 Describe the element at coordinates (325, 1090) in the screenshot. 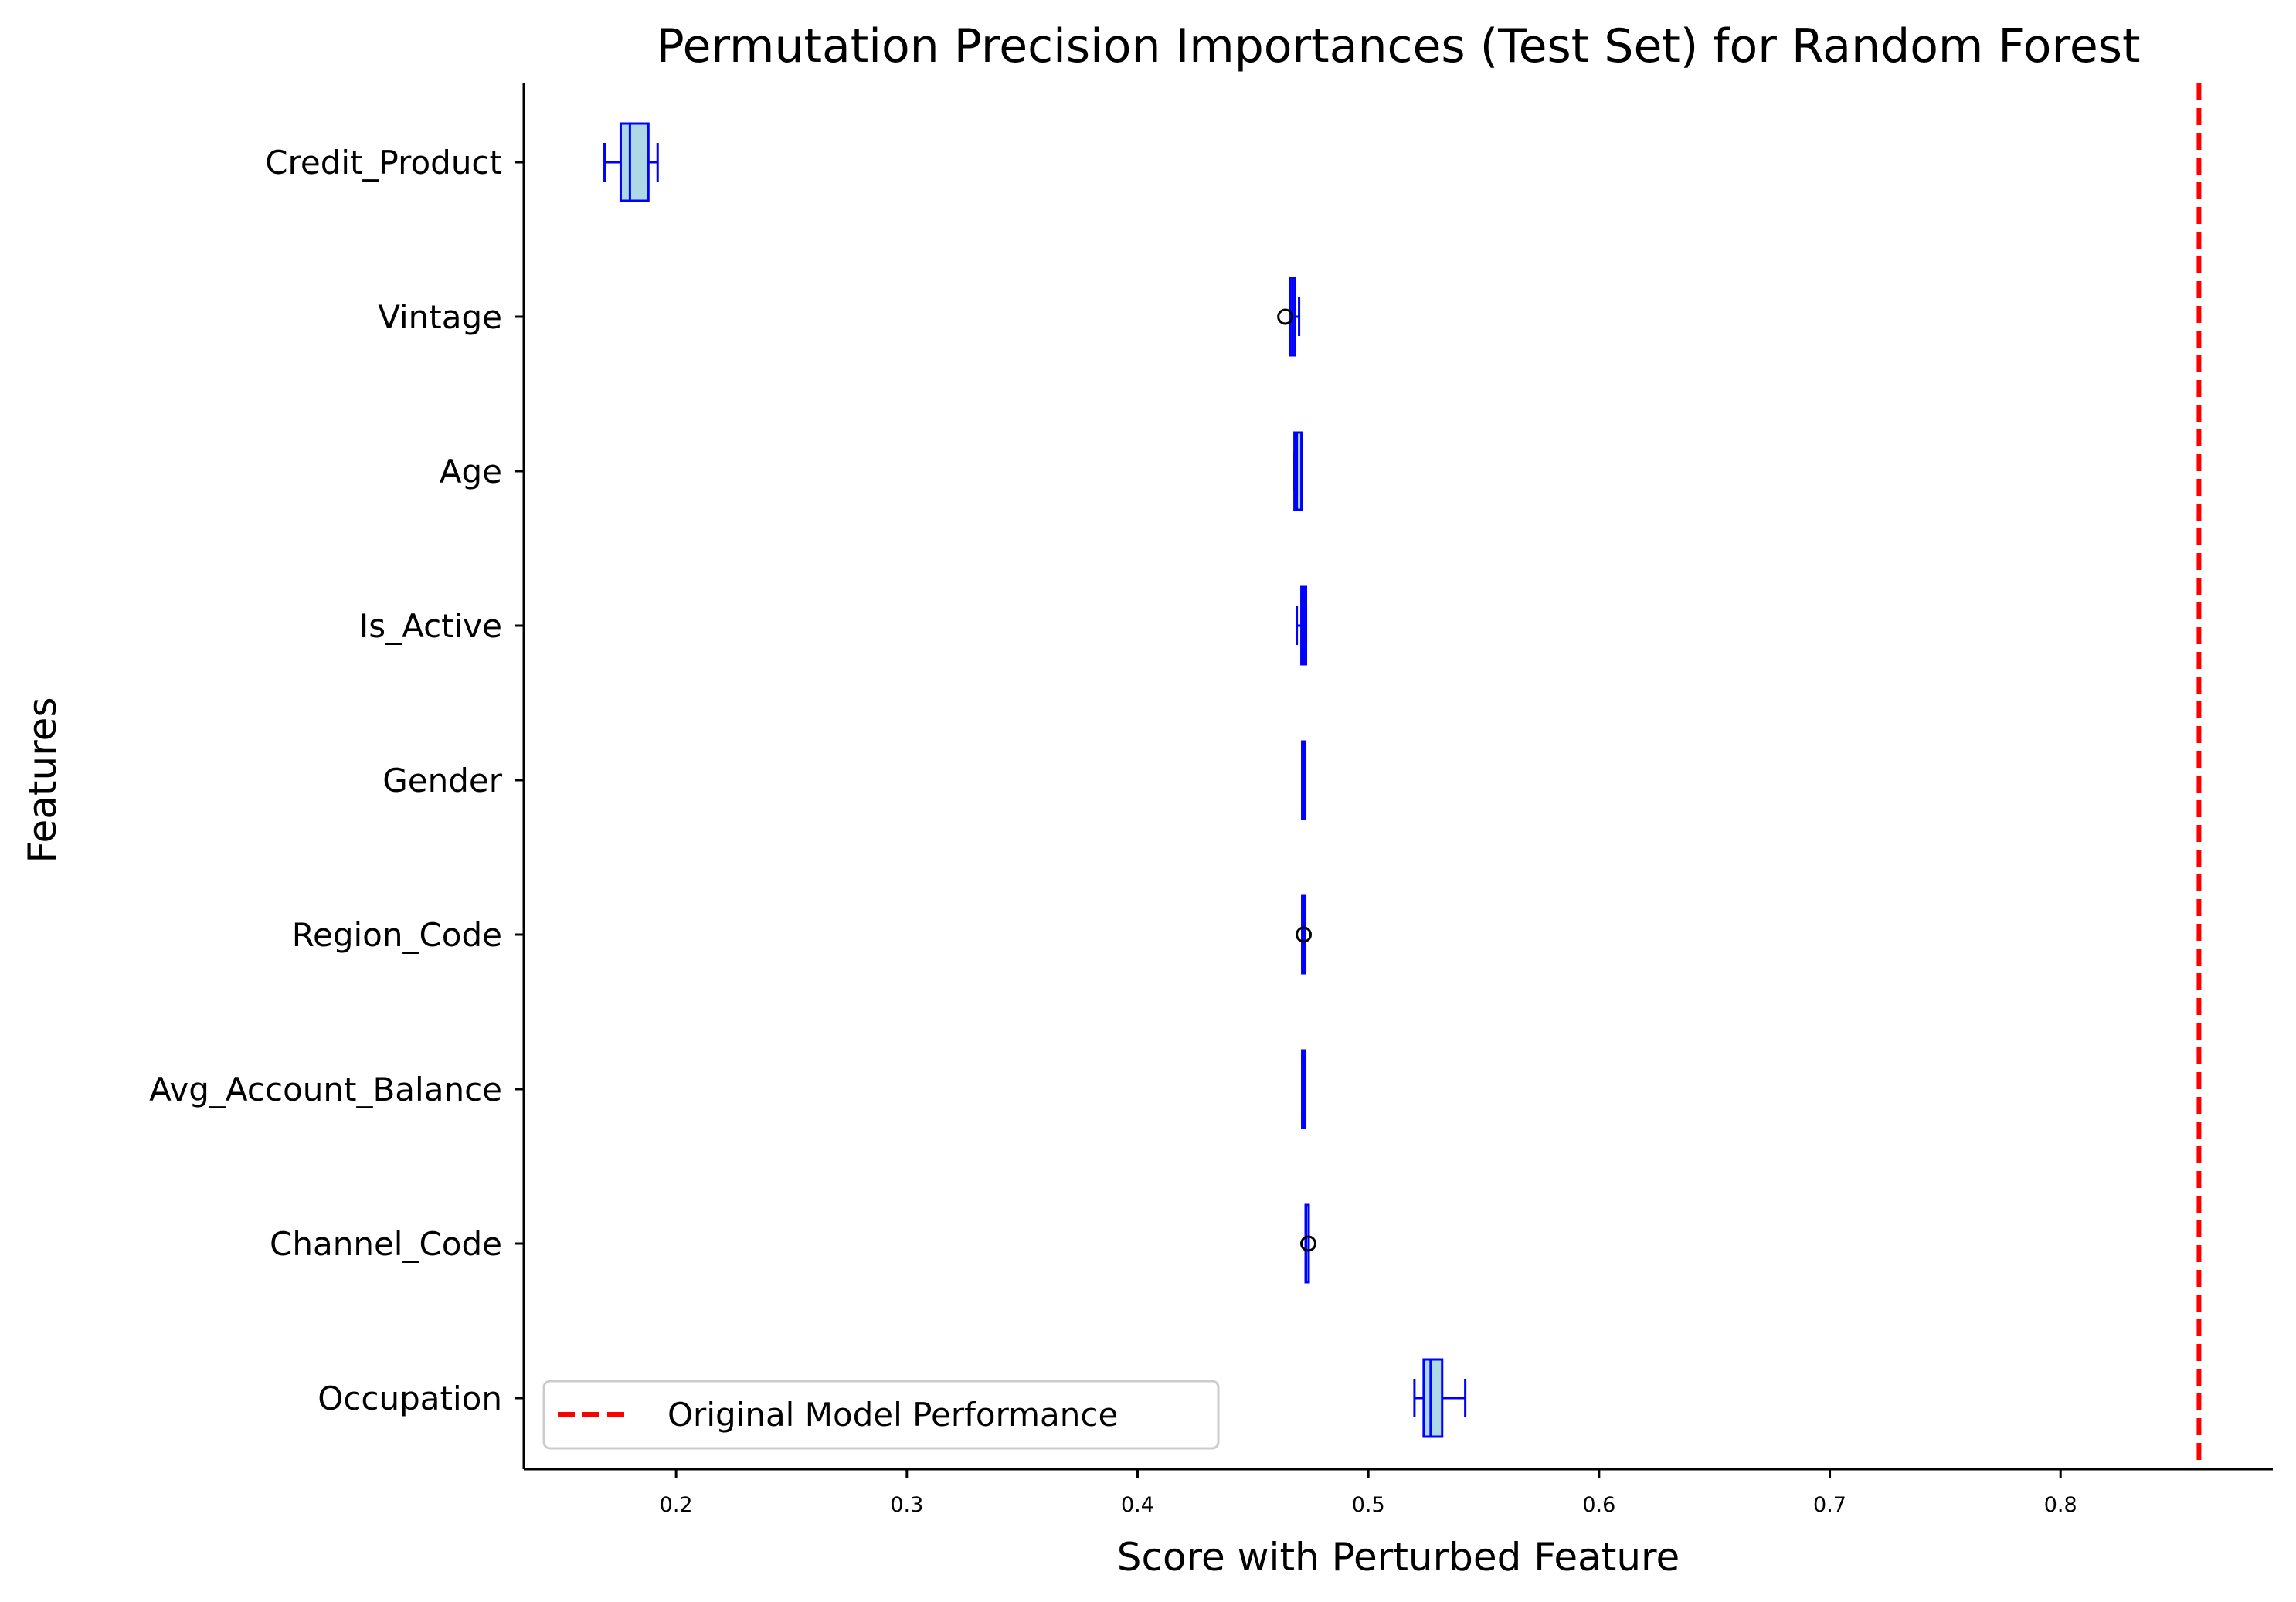

I see `y-tick-label: Avg_Account_Balance` at that location.